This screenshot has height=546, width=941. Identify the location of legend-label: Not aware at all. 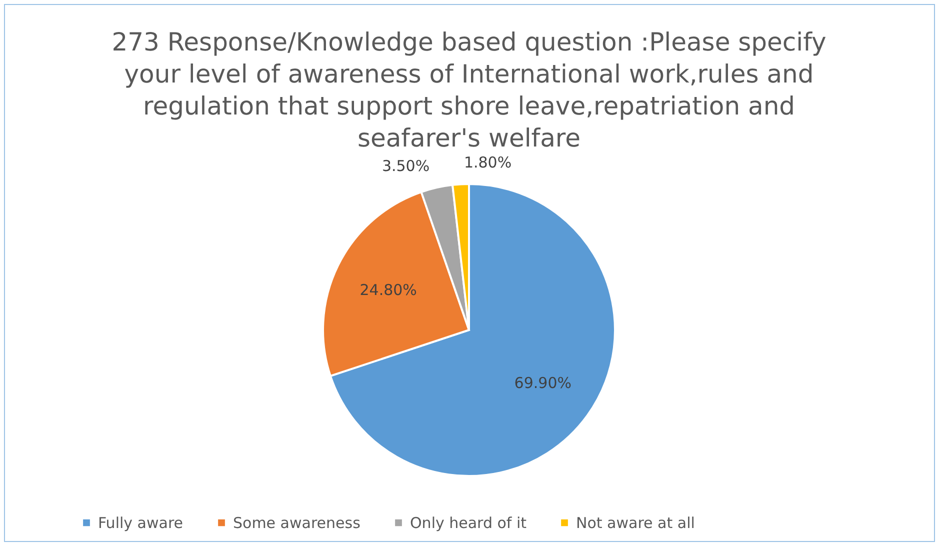
(635, 523).